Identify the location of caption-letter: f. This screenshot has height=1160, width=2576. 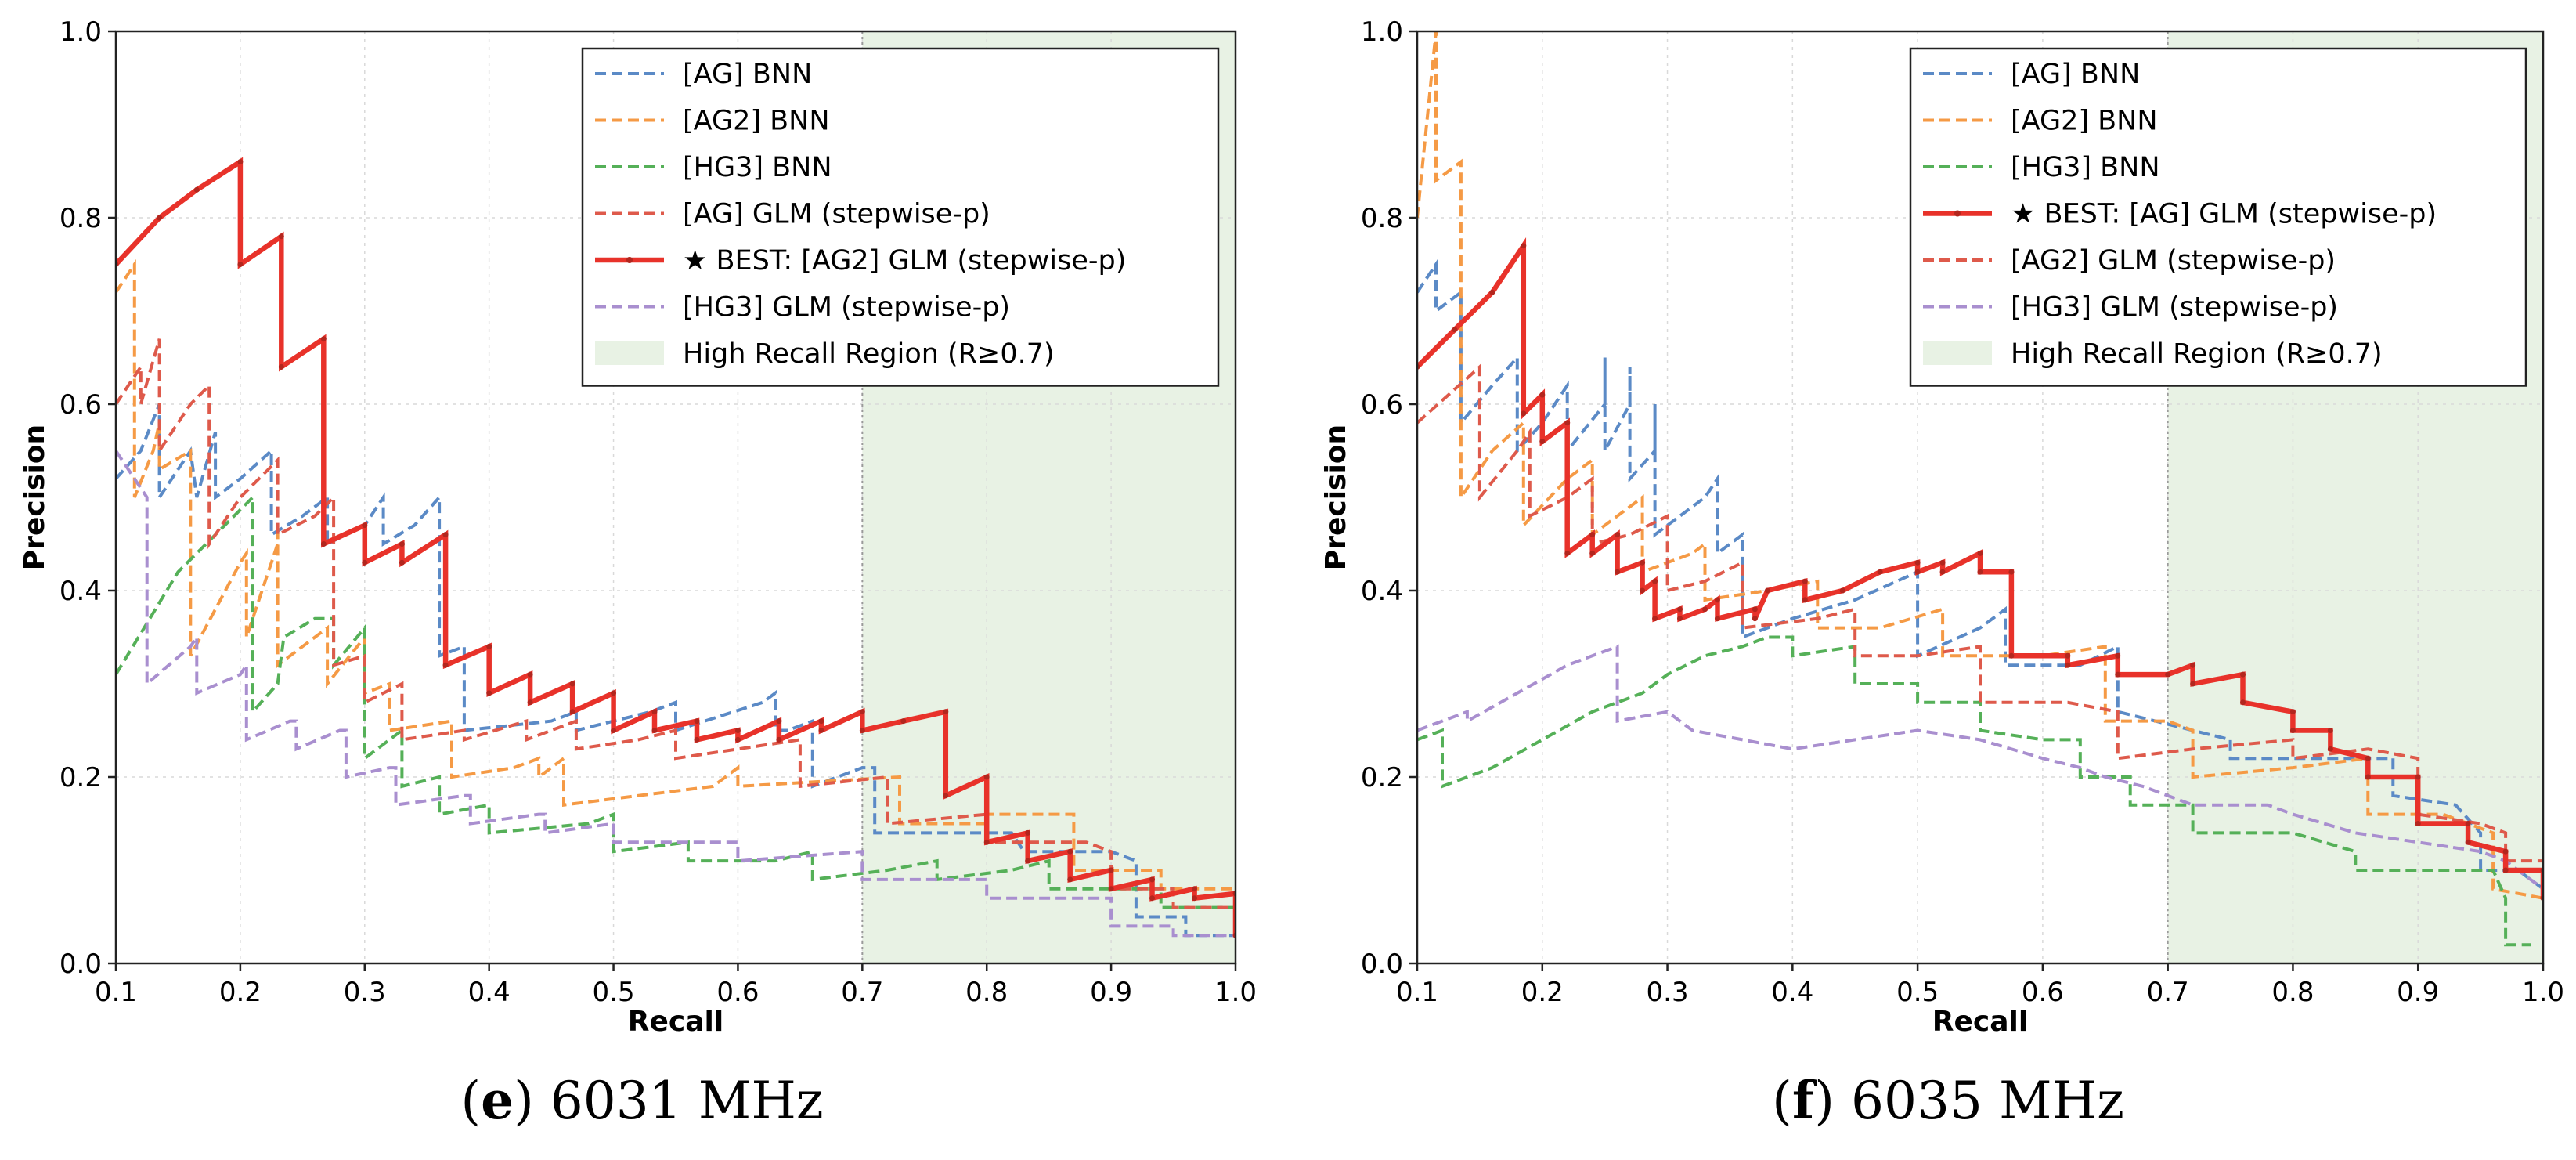
(1804, 1100).